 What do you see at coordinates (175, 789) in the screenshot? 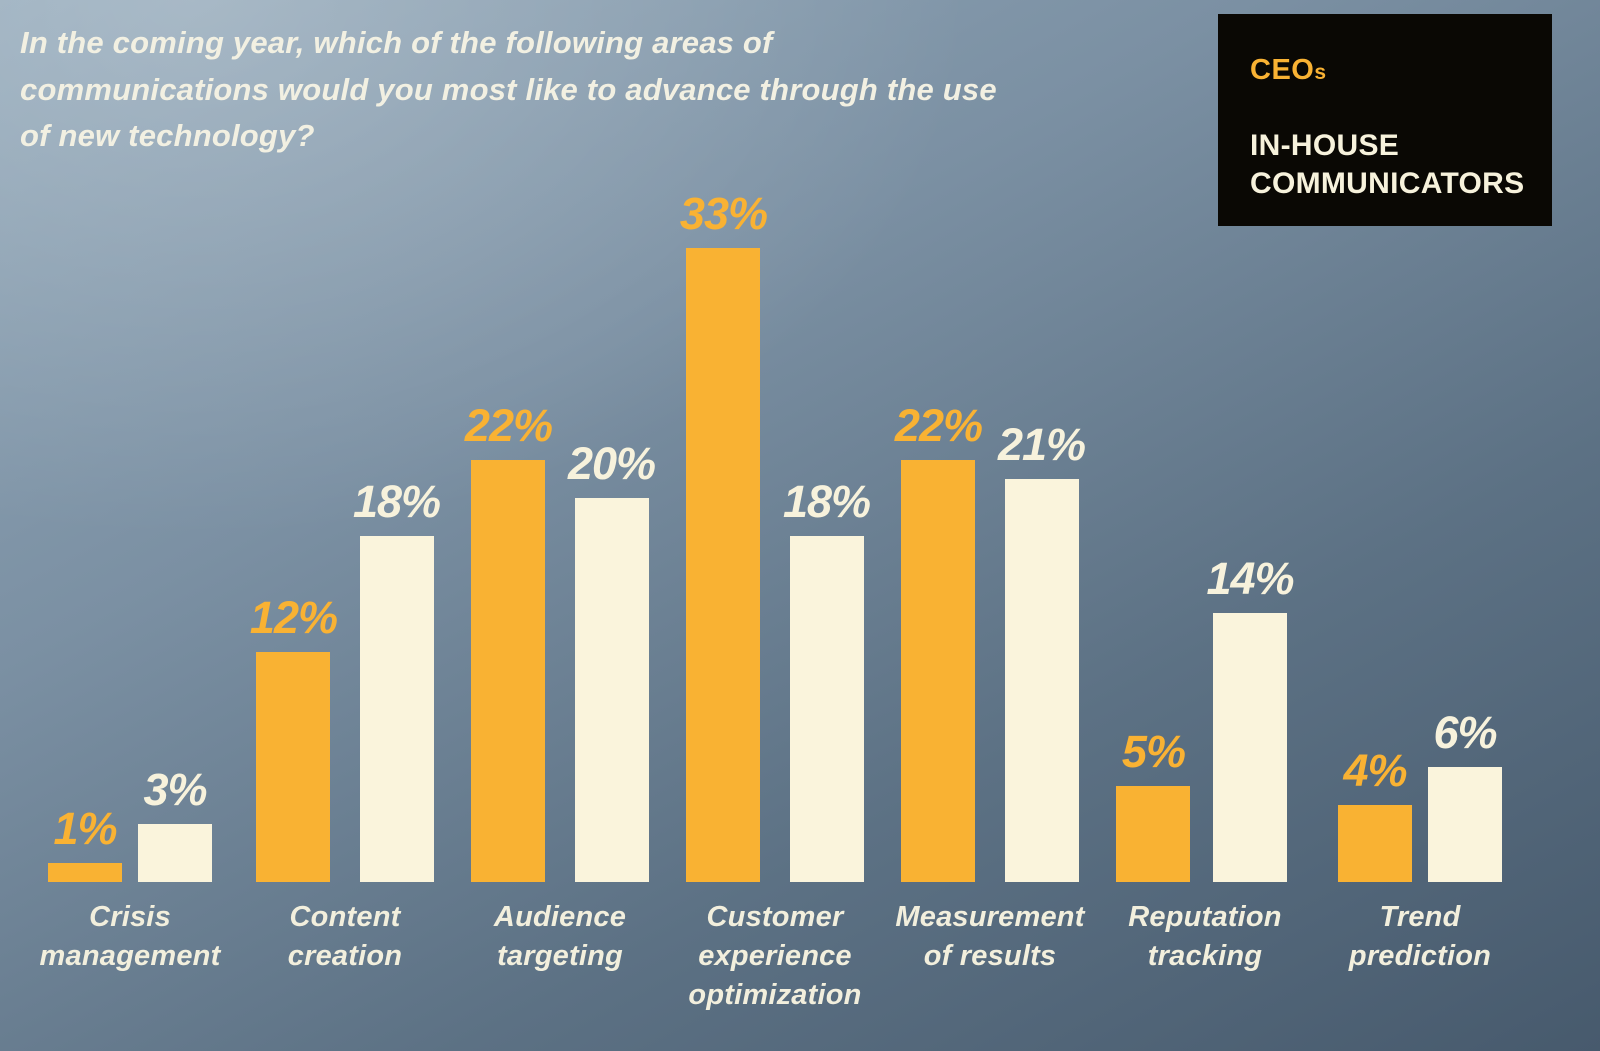
I see `inhouse-value-label: 3%` at bounding box center [175, 789].